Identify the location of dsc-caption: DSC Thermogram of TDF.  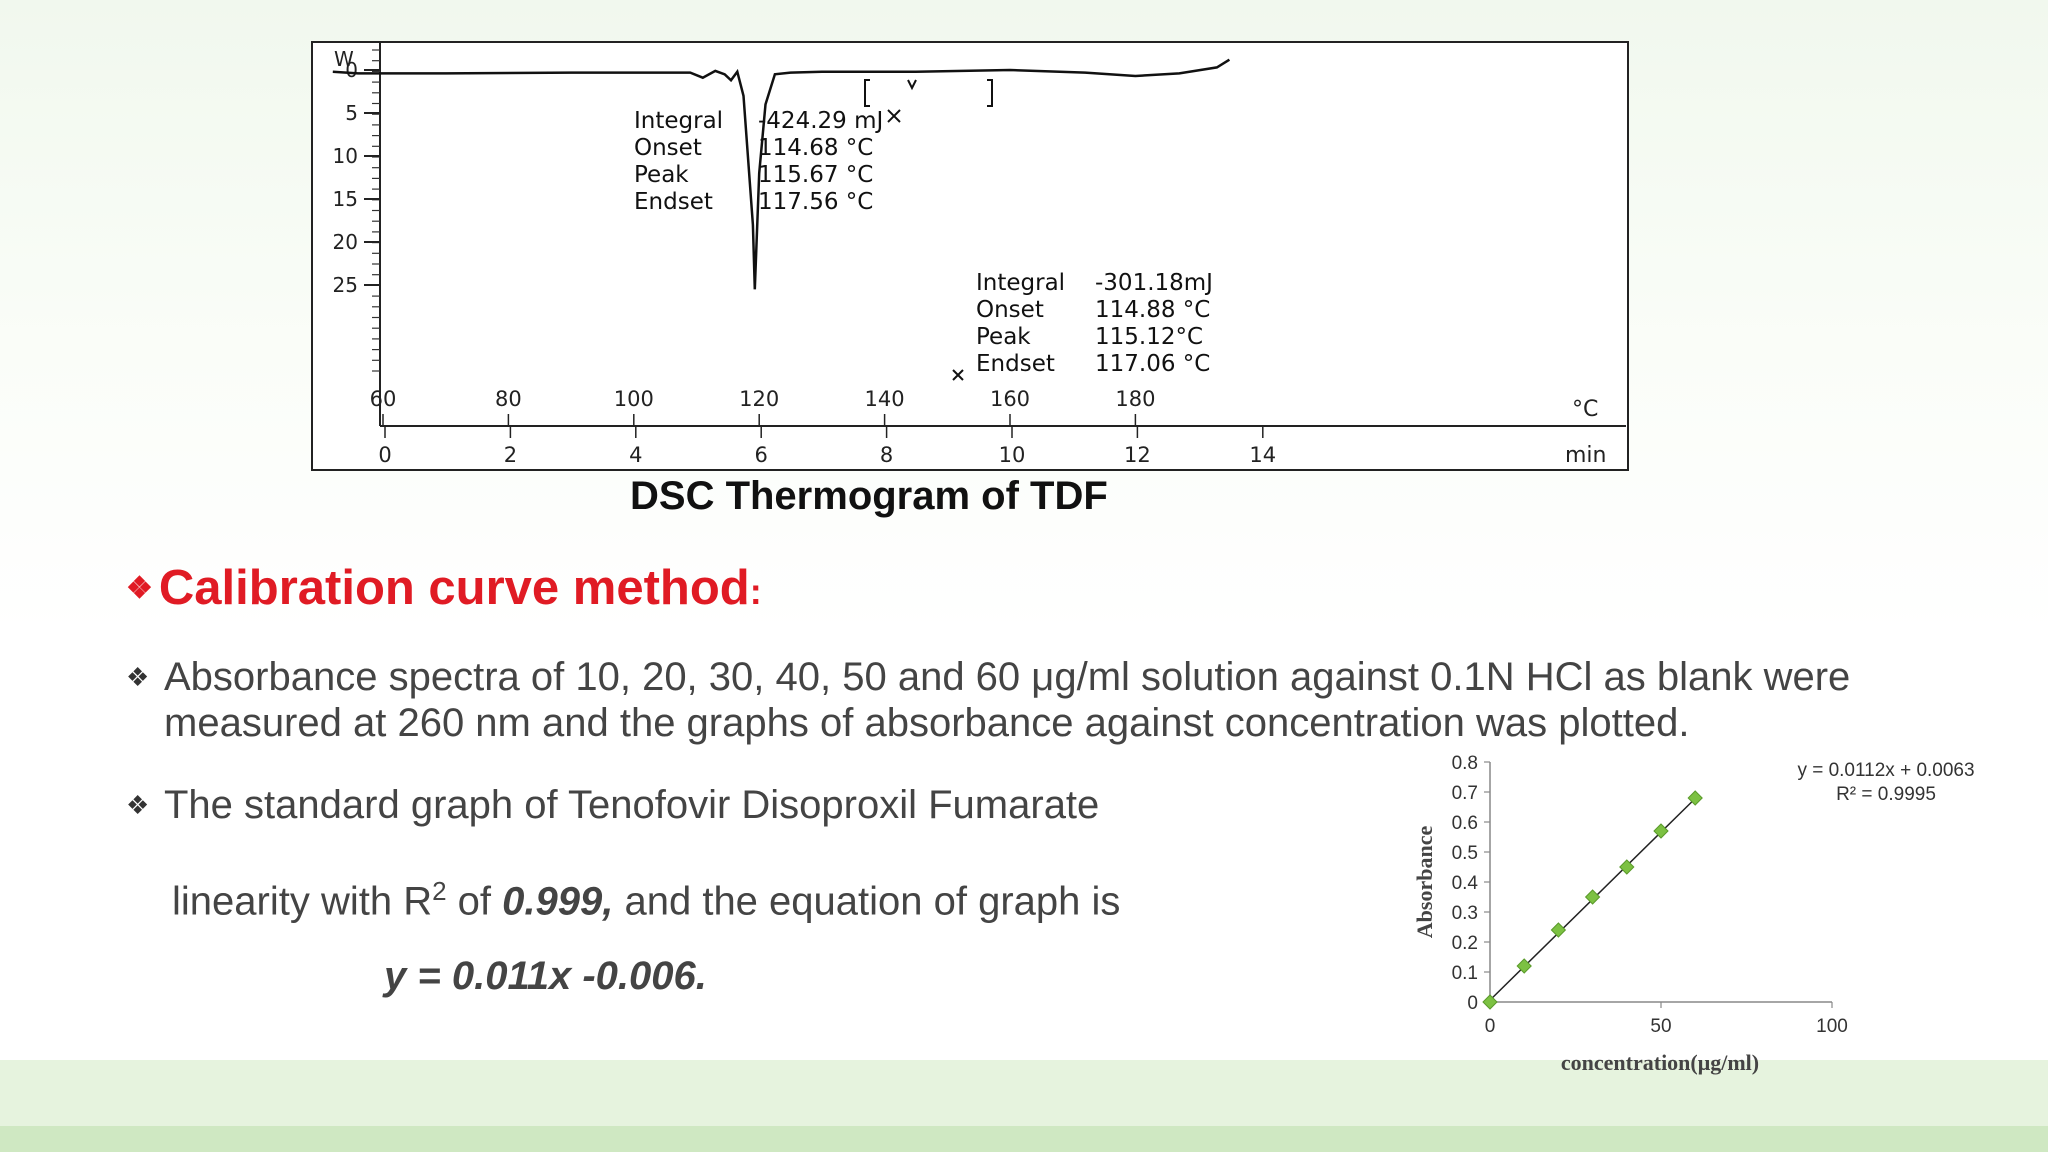
(869, 496).